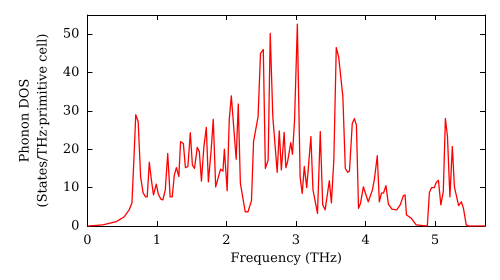 Image resolution: width=500 pixels, height=280 pixels. Describe the element at coordinates (71, 188) in the screenshot. I see `y-tick-label: 10` at that location.